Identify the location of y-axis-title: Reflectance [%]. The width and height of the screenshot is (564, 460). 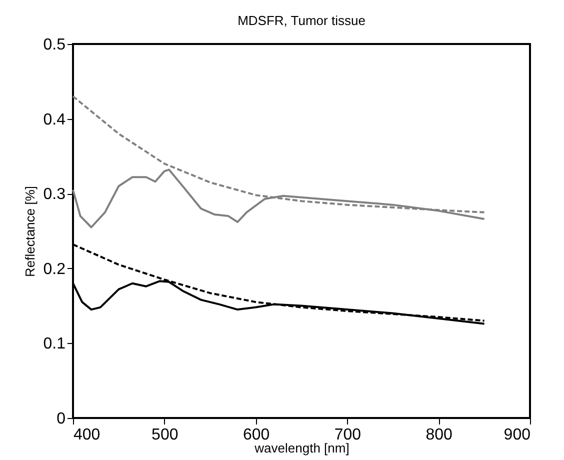
(30, 232).